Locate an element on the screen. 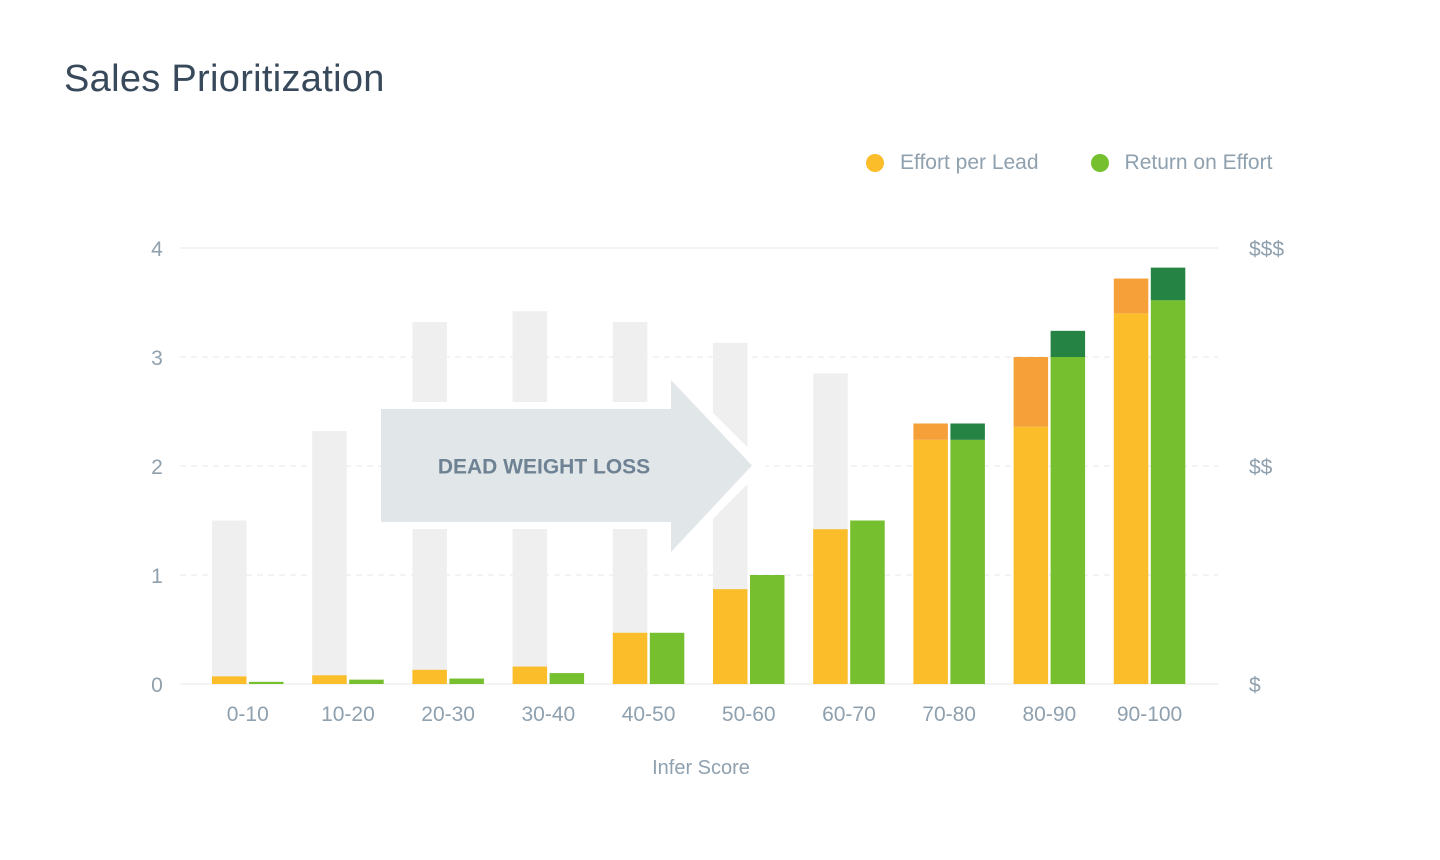 Image resolution: width=1440 pixels, height=860 pixels. x-tick-label: 90-100 is located at coordinates (1149, 714).